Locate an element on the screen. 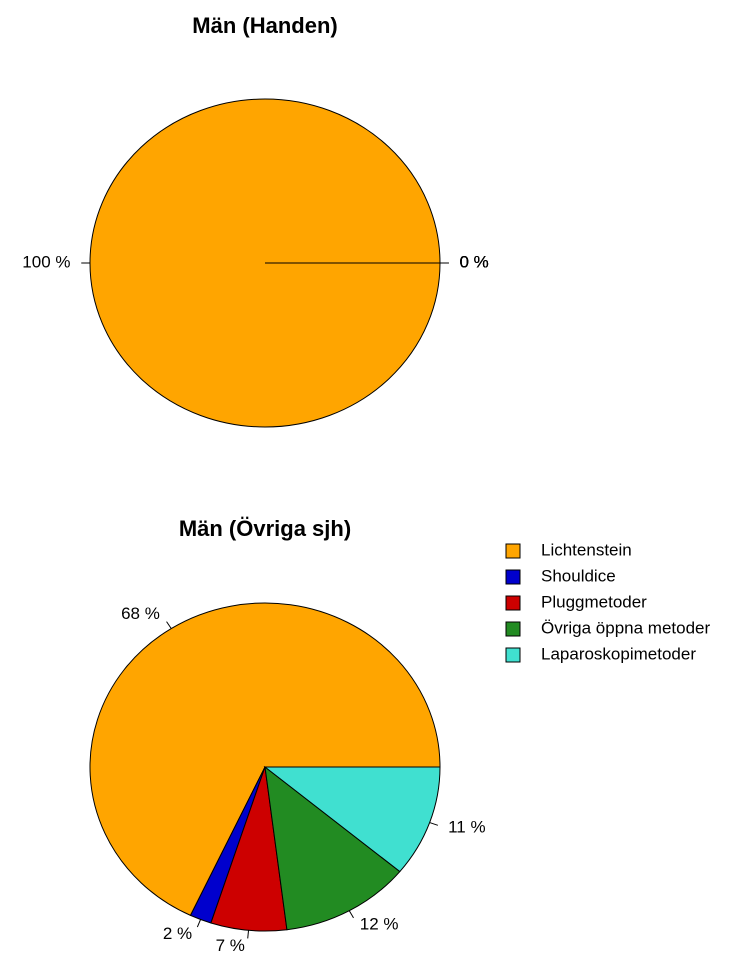 The height and width of the screenshot is (956, 747). legend-label: Lichtenstein is located at coordinates (586, 549).